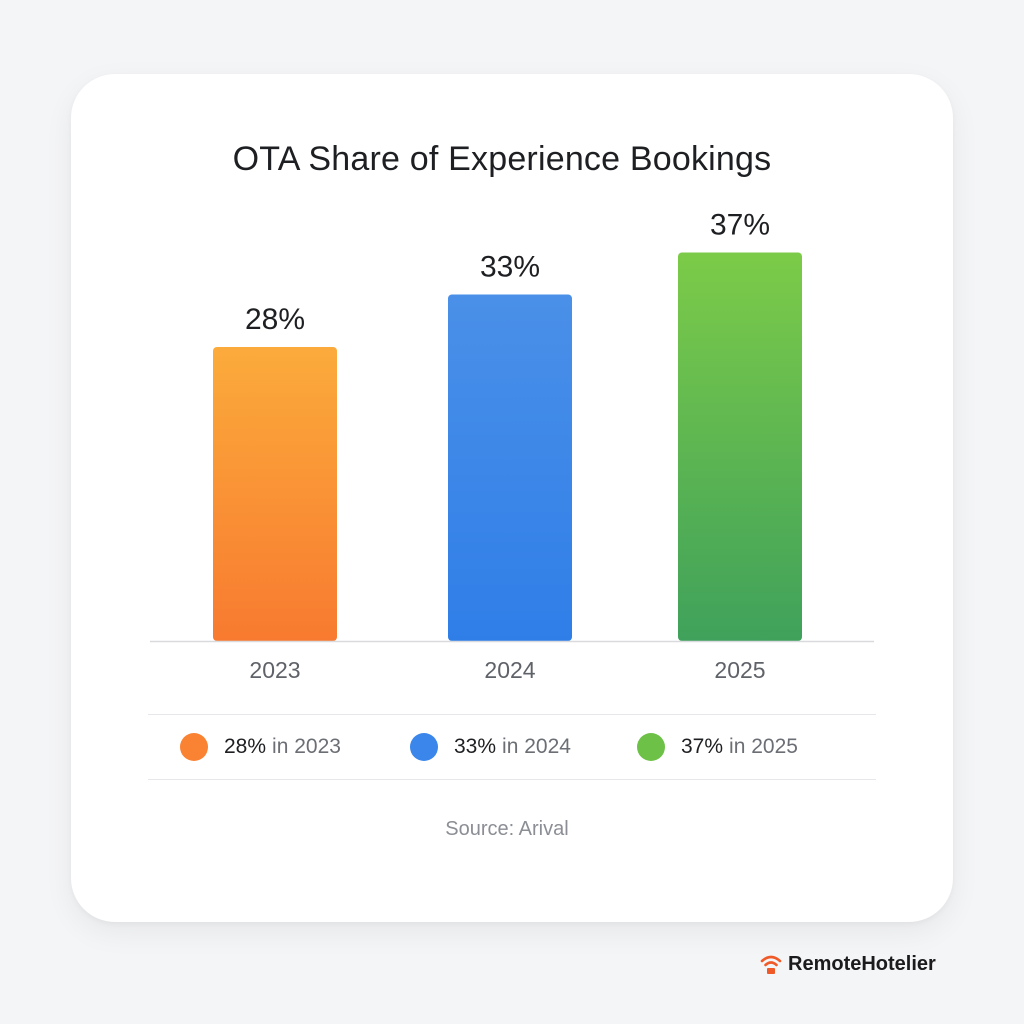 Image resolution: width=1024 pixels, height=1024 pixels. Describe the element at coordinates (740, 446) in the screenshot. I see `bar-2025` at that location.